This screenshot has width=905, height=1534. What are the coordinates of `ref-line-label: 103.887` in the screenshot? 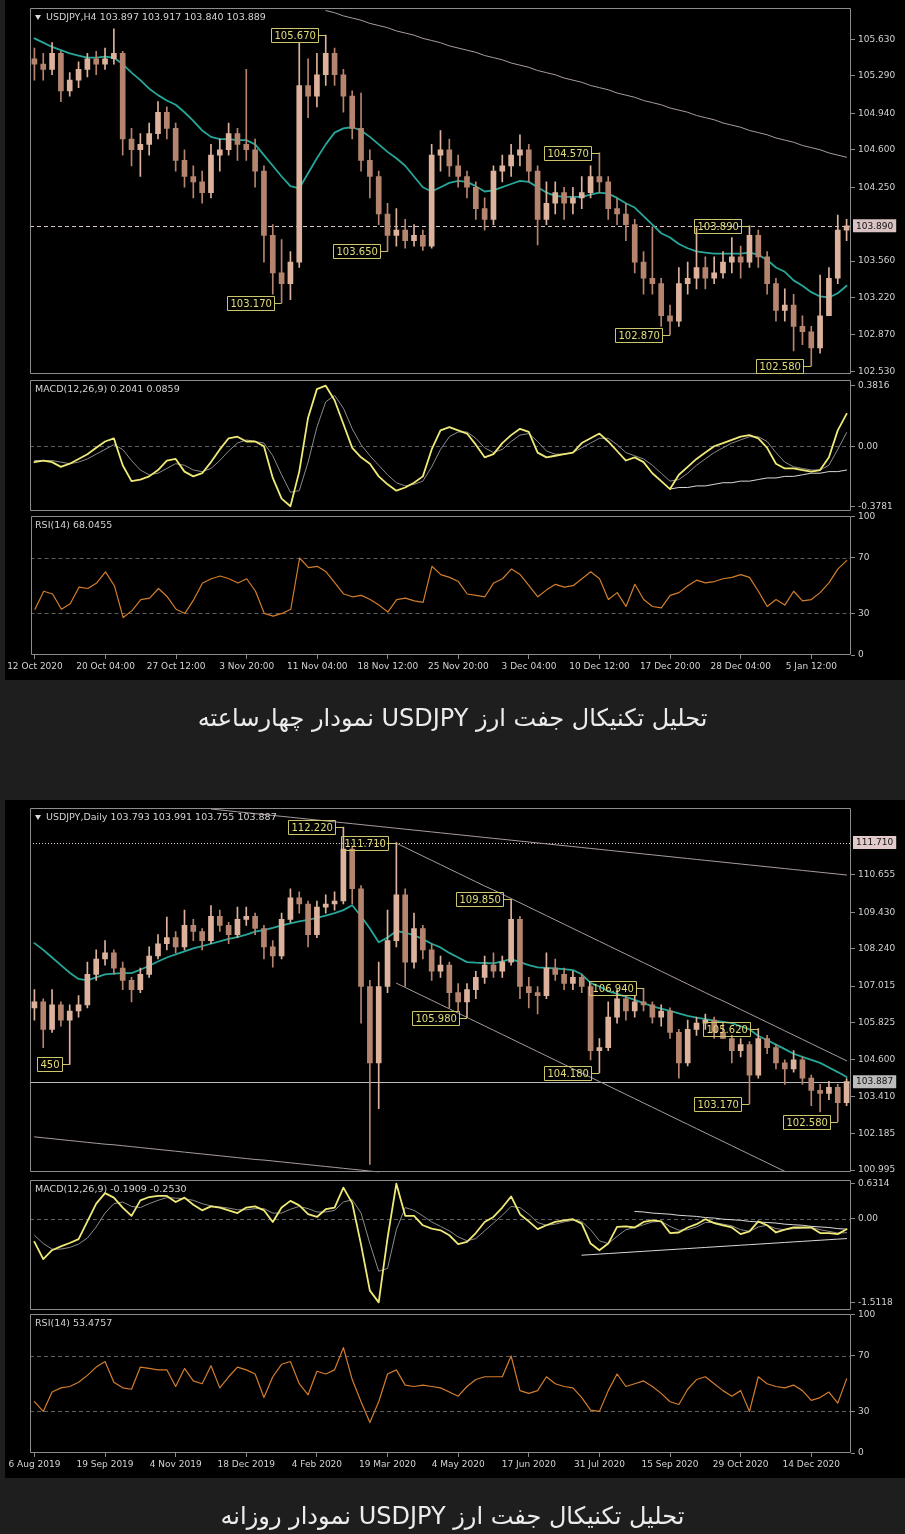 It's located at (875, 1081).